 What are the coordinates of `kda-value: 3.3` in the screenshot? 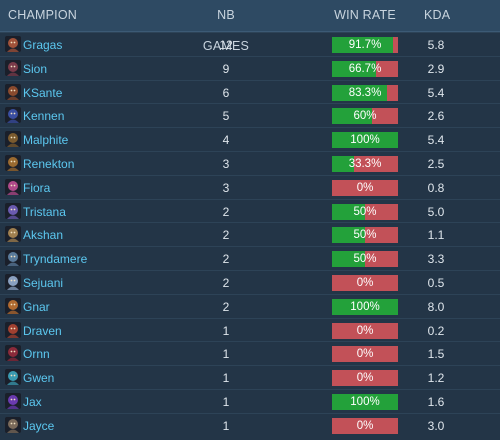 It's located at (436, 259).